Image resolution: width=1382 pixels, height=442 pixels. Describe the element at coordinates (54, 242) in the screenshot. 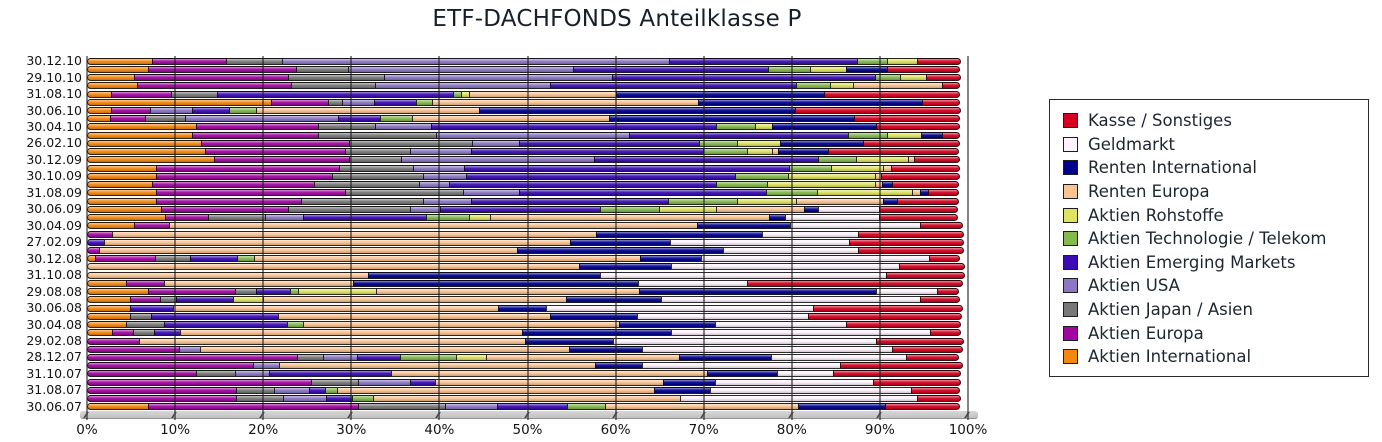

I see `y-axis-label: 27.02.09` at that location.